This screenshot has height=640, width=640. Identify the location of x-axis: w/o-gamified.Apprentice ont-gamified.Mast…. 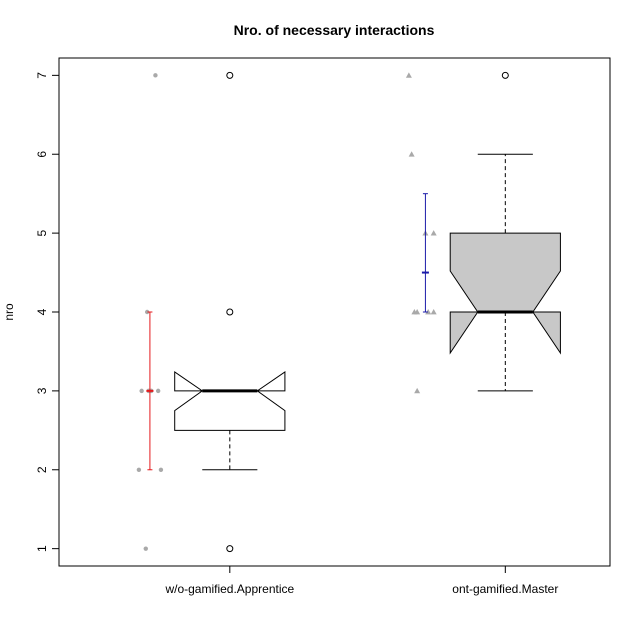
(361, 581).